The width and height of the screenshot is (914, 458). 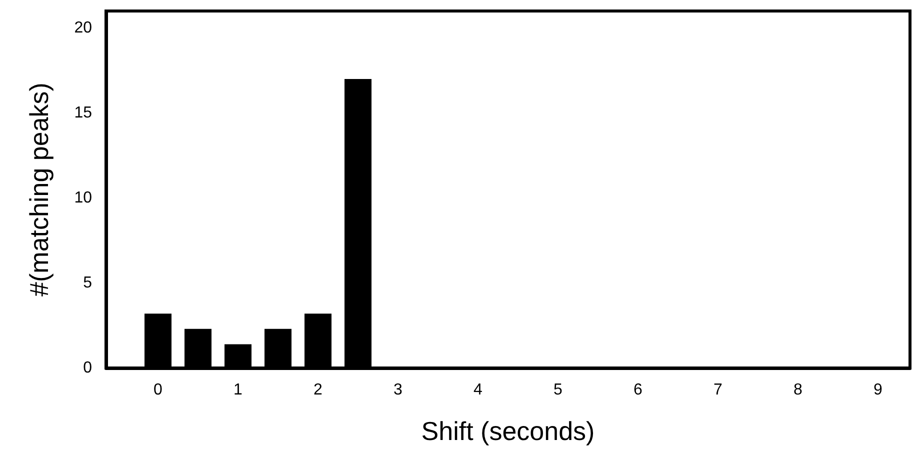 What do you see at coordinates (87, 283) in the screenshot?
I see `y-tick-label: 5` at bounding box center [87, 283].